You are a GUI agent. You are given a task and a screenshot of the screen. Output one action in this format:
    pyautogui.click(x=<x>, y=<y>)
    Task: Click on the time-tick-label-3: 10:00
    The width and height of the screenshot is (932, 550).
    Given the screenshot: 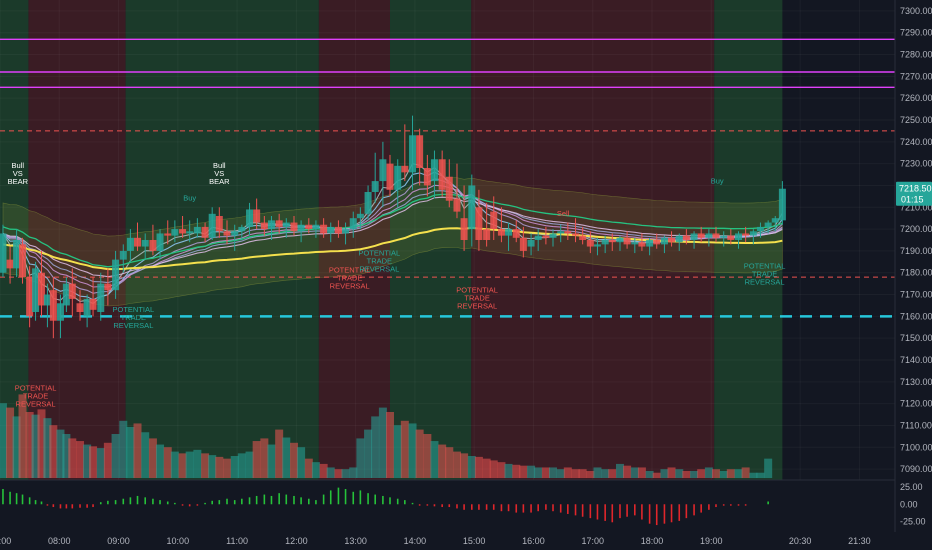 What is the action you would take?
    pyautogui.click(x=178, y=541)
    